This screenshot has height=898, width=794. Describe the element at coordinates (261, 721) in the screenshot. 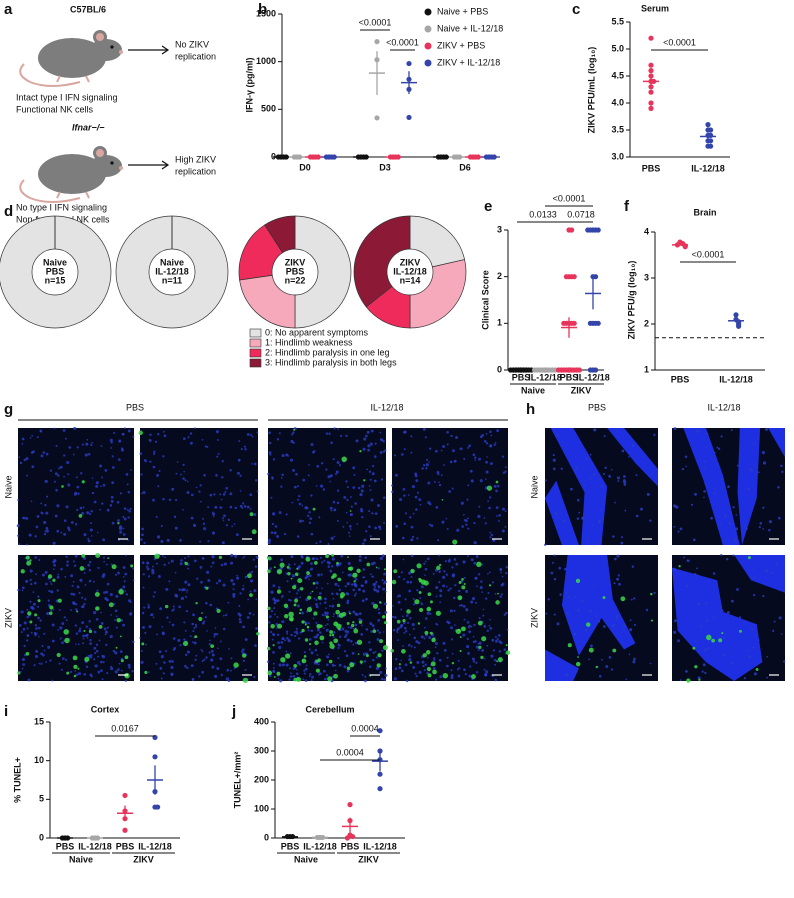

I see `y-tick-label: 400` at that location.